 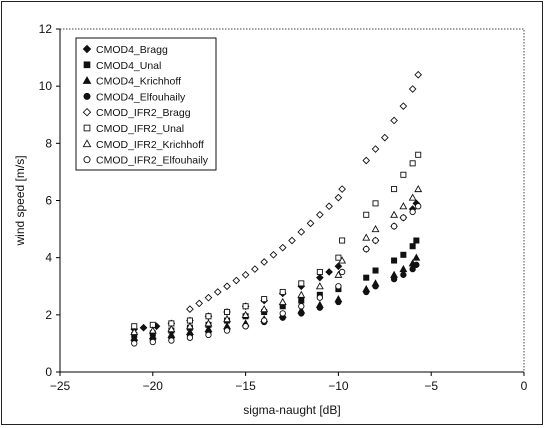 What do you see at coordinates (431, 386) in the screenshot?
I see `x-tick-label: −5` at bounding box center [431, 386].